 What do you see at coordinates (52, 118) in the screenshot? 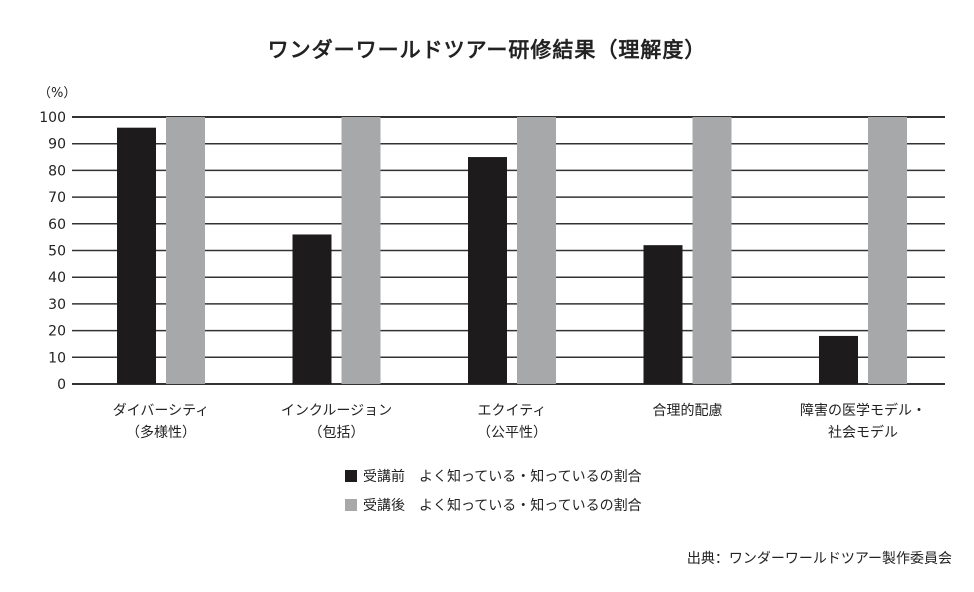
I see `y-tick-label: 100` at bounding box center [52, 118].